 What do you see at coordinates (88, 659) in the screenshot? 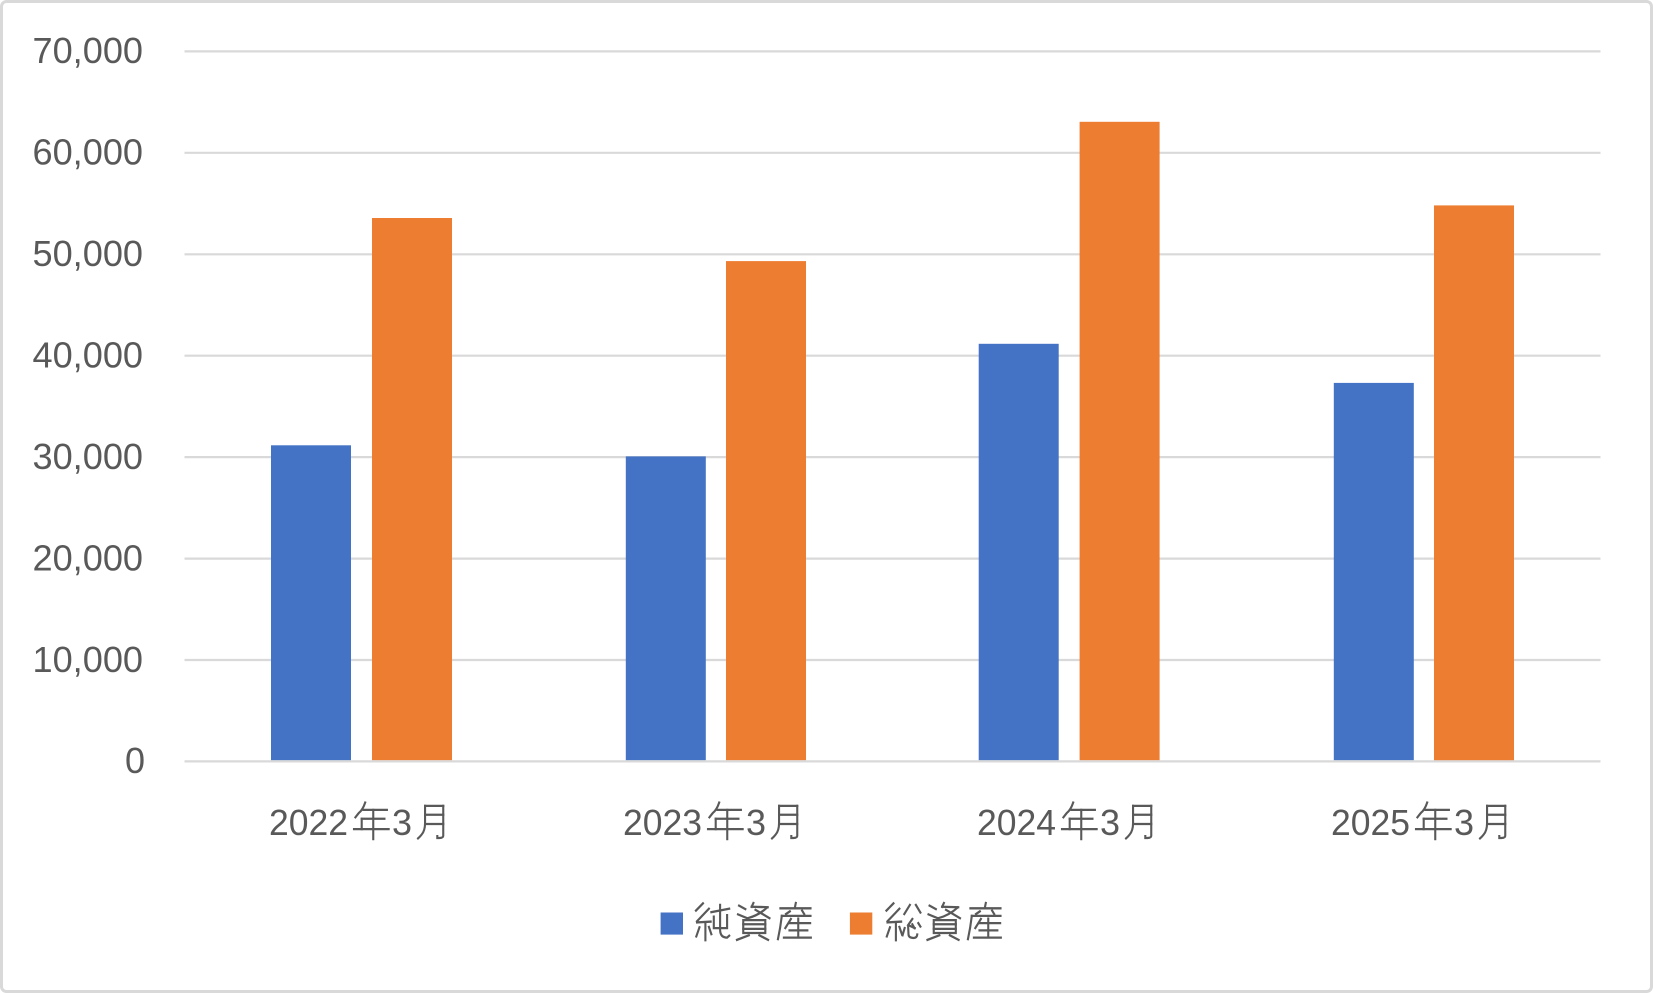
I see `svg-text: 10,000` at bounding box center [88, 659].